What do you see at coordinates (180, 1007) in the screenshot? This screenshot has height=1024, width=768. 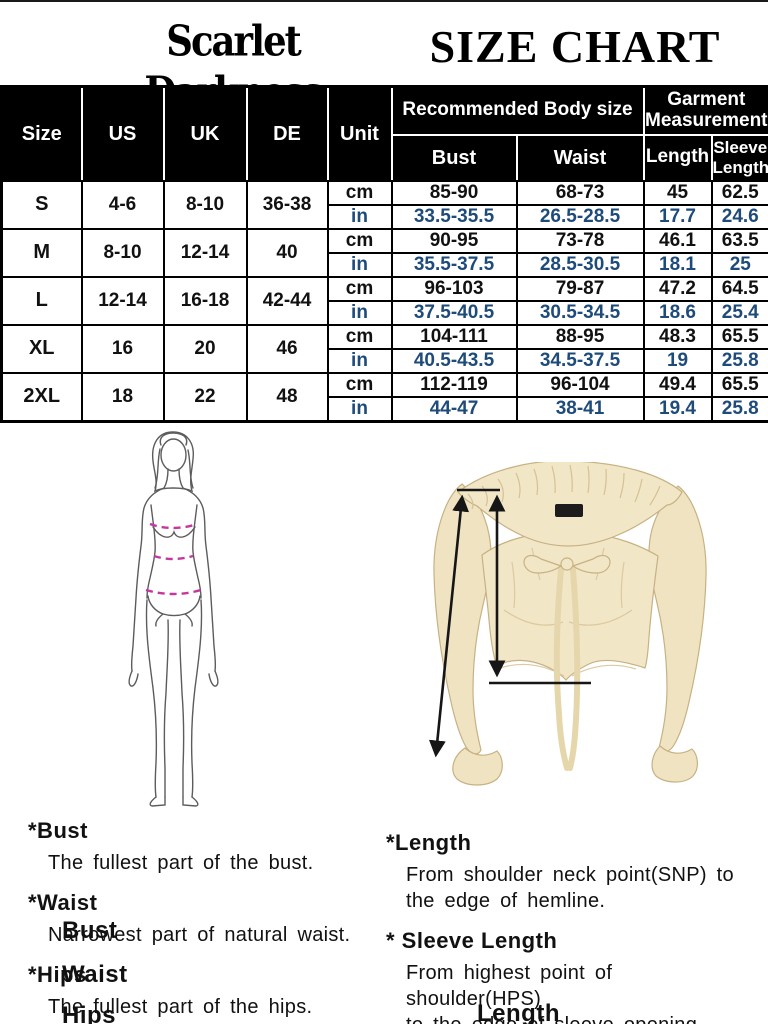 I see `hips-definition-desc: The fullest part of the hips.` at bounding box center [180, 1007].